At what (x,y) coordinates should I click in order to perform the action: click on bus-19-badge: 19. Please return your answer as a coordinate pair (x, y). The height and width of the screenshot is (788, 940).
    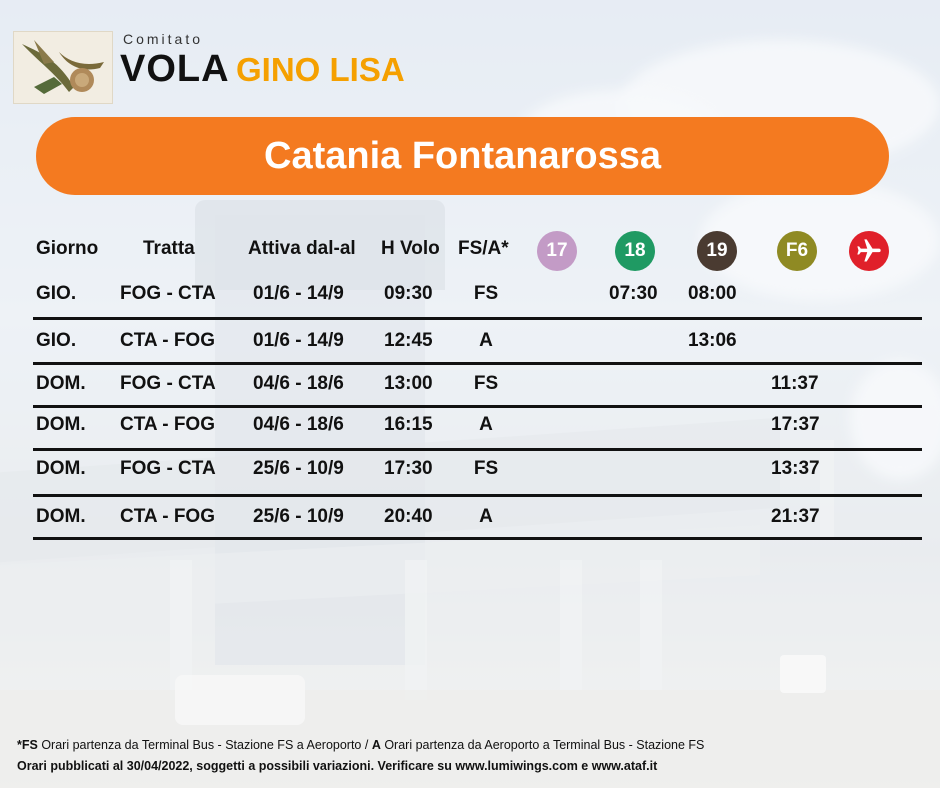
    Looking at the image, I should click on (717, 251).